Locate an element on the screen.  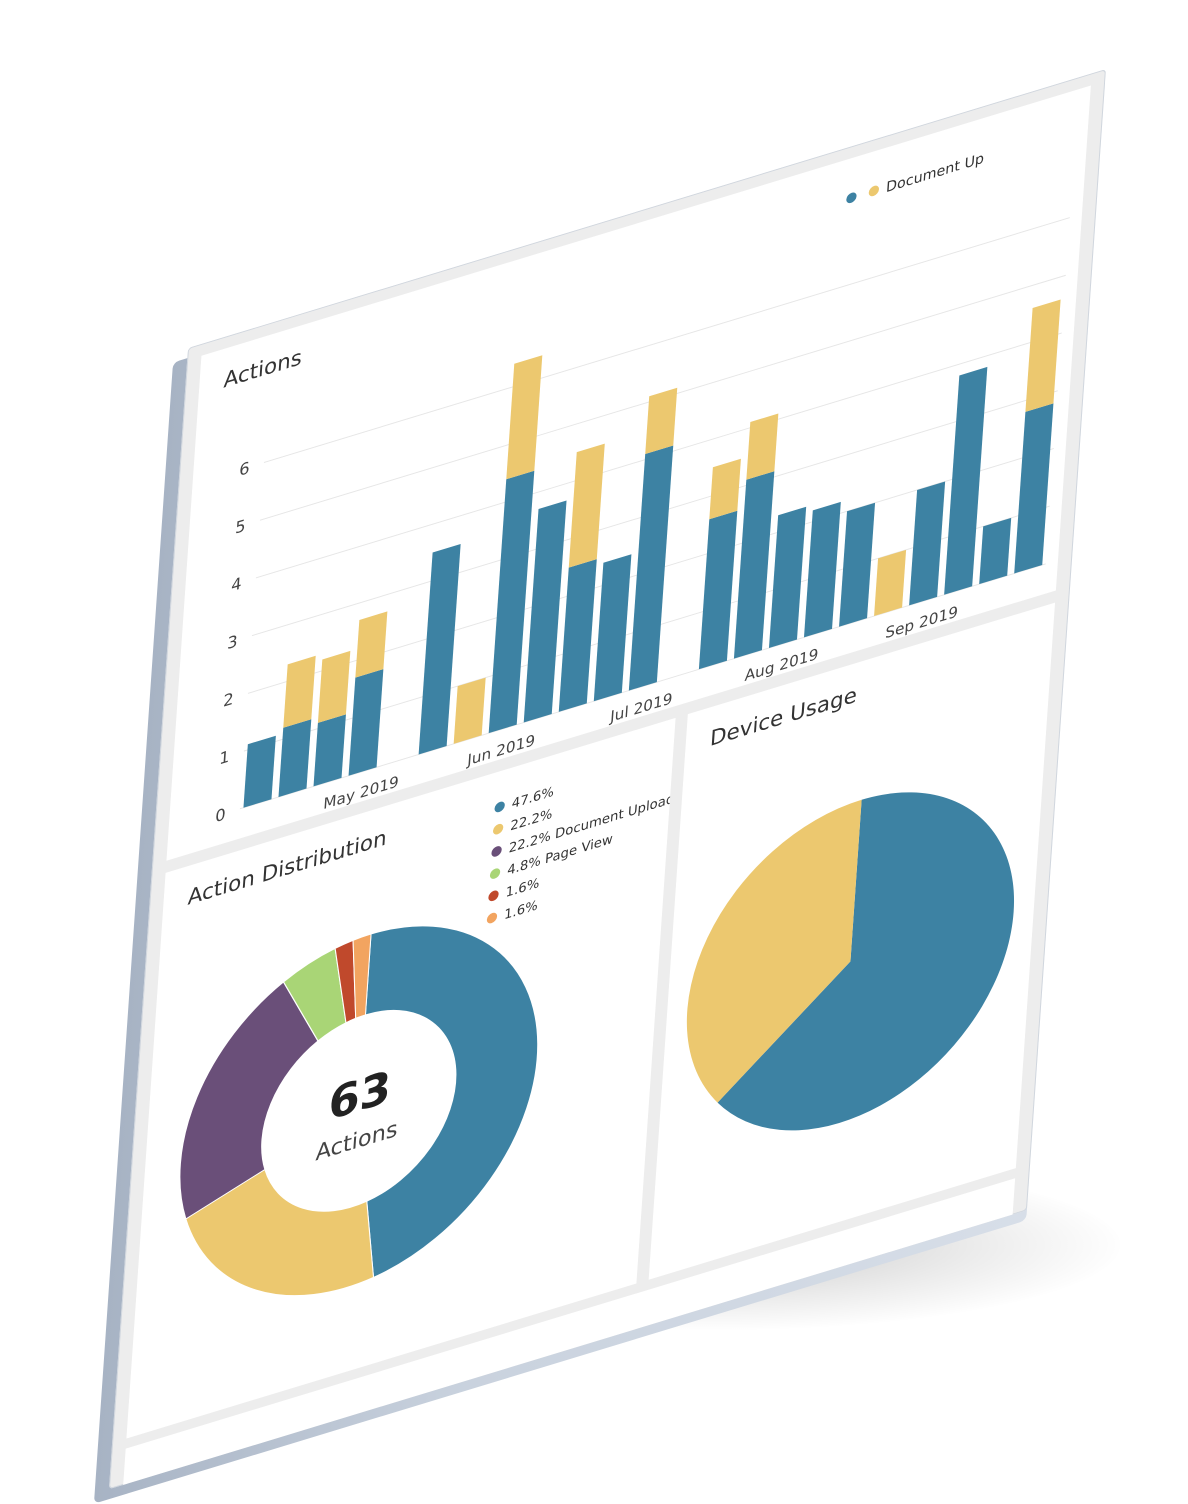
y-tick-label: 5 is located at coordinates (241, 527).